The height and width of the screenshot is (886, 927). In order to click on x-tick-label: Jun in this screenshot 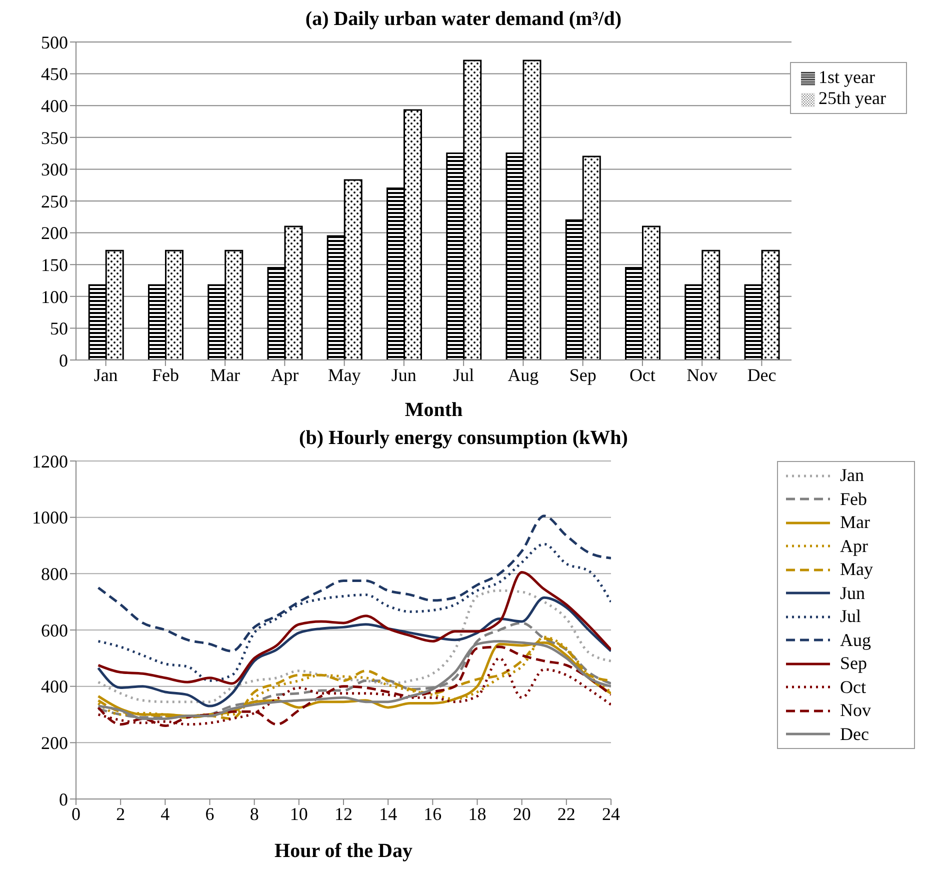, I will do `click(403, 374)`.